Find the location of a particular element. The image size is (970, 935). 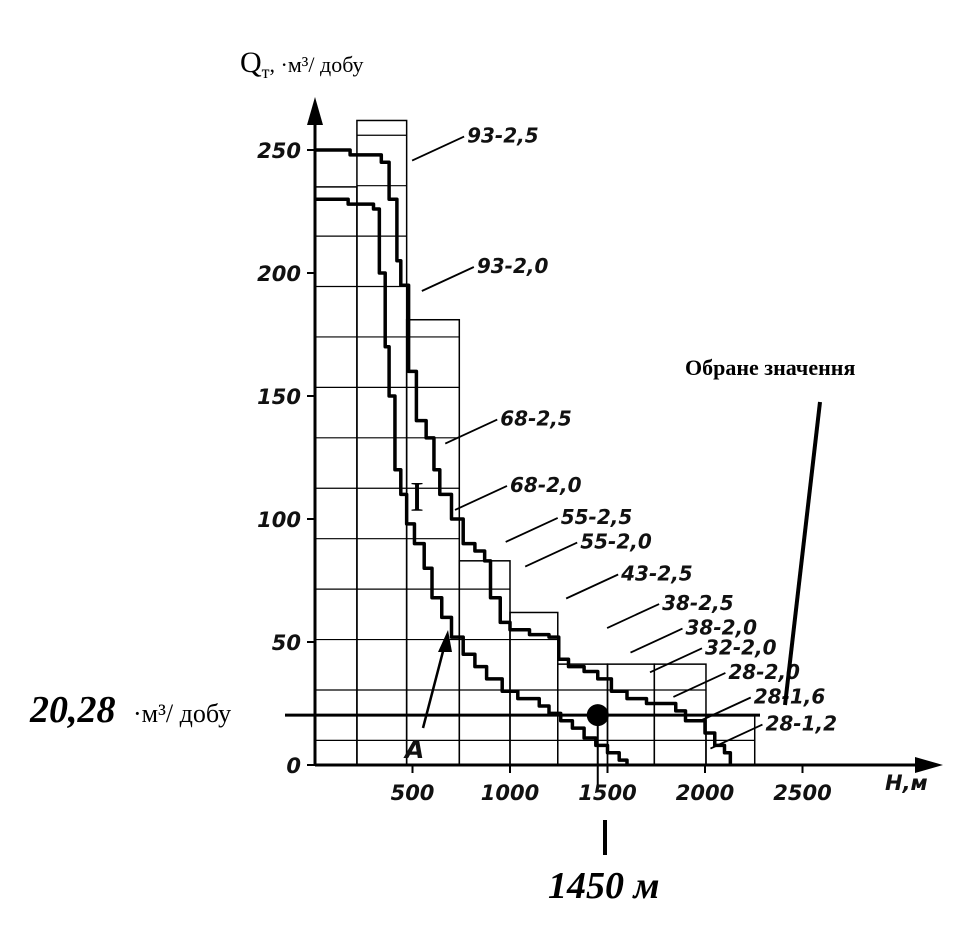

point-a-label: A is located at coordinates (413, 749).